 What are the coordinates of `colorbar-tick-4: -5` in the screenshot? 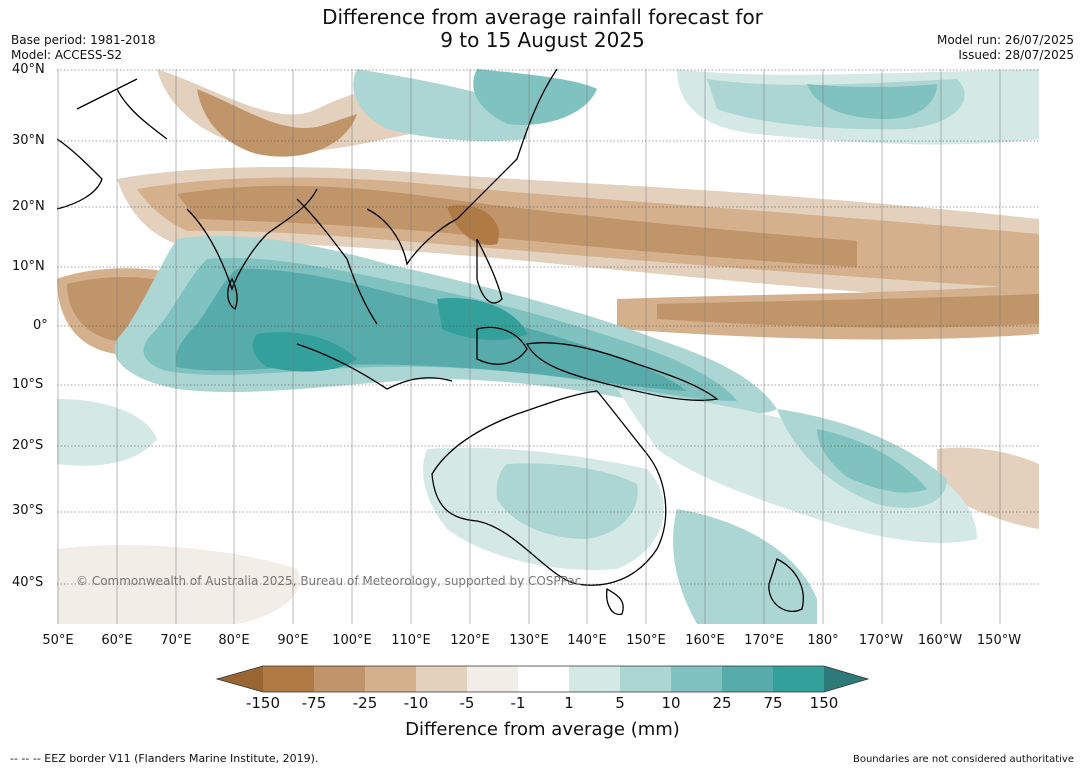 It's located at (467, 703).